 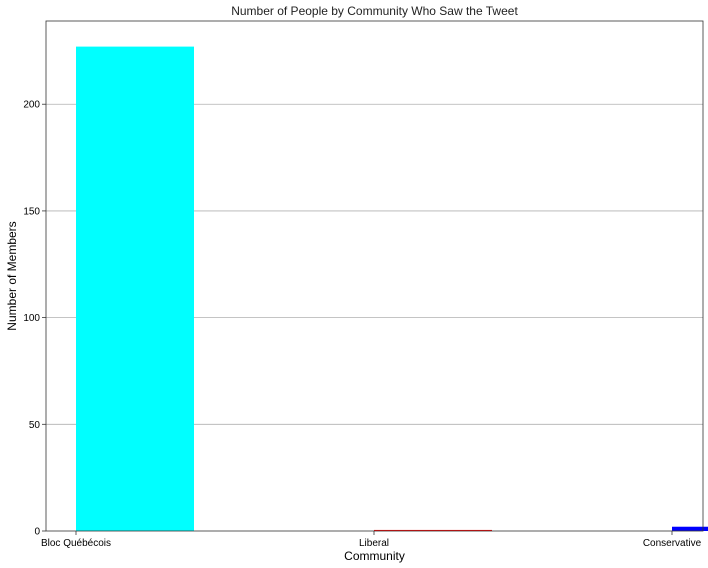 I want to click on y-tick-label-150: 150, so click(x=31, y=211).